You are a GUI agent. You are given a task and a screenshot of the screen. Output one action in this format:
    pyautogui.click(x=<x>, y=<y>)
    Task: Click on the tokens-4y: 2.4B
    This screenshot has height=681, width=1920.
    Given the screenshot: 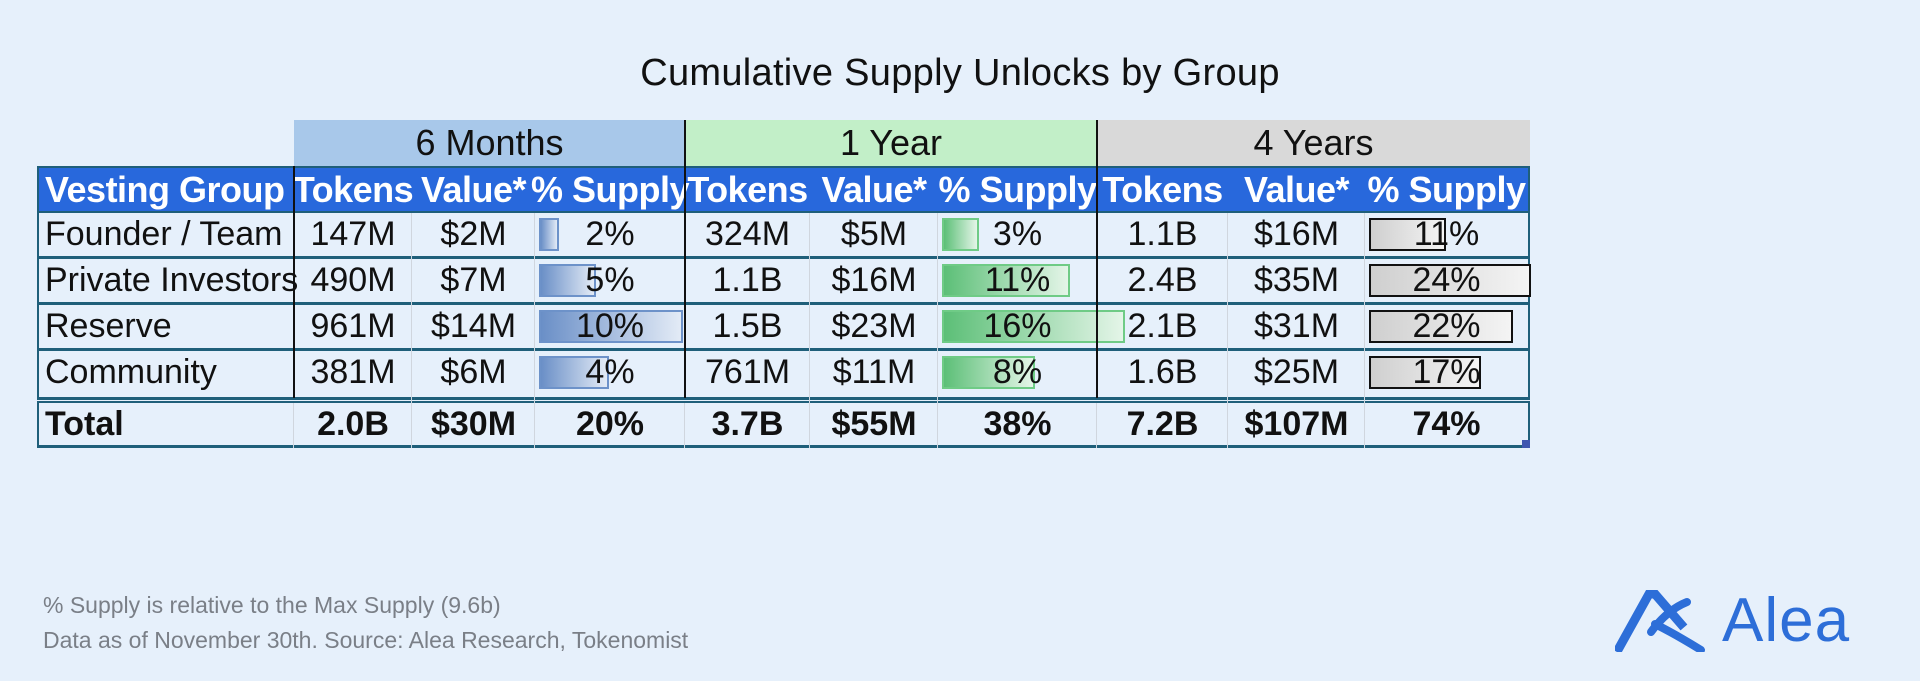 What is the action you would take?
    pyautogui.click(x=1162, y=280)
    